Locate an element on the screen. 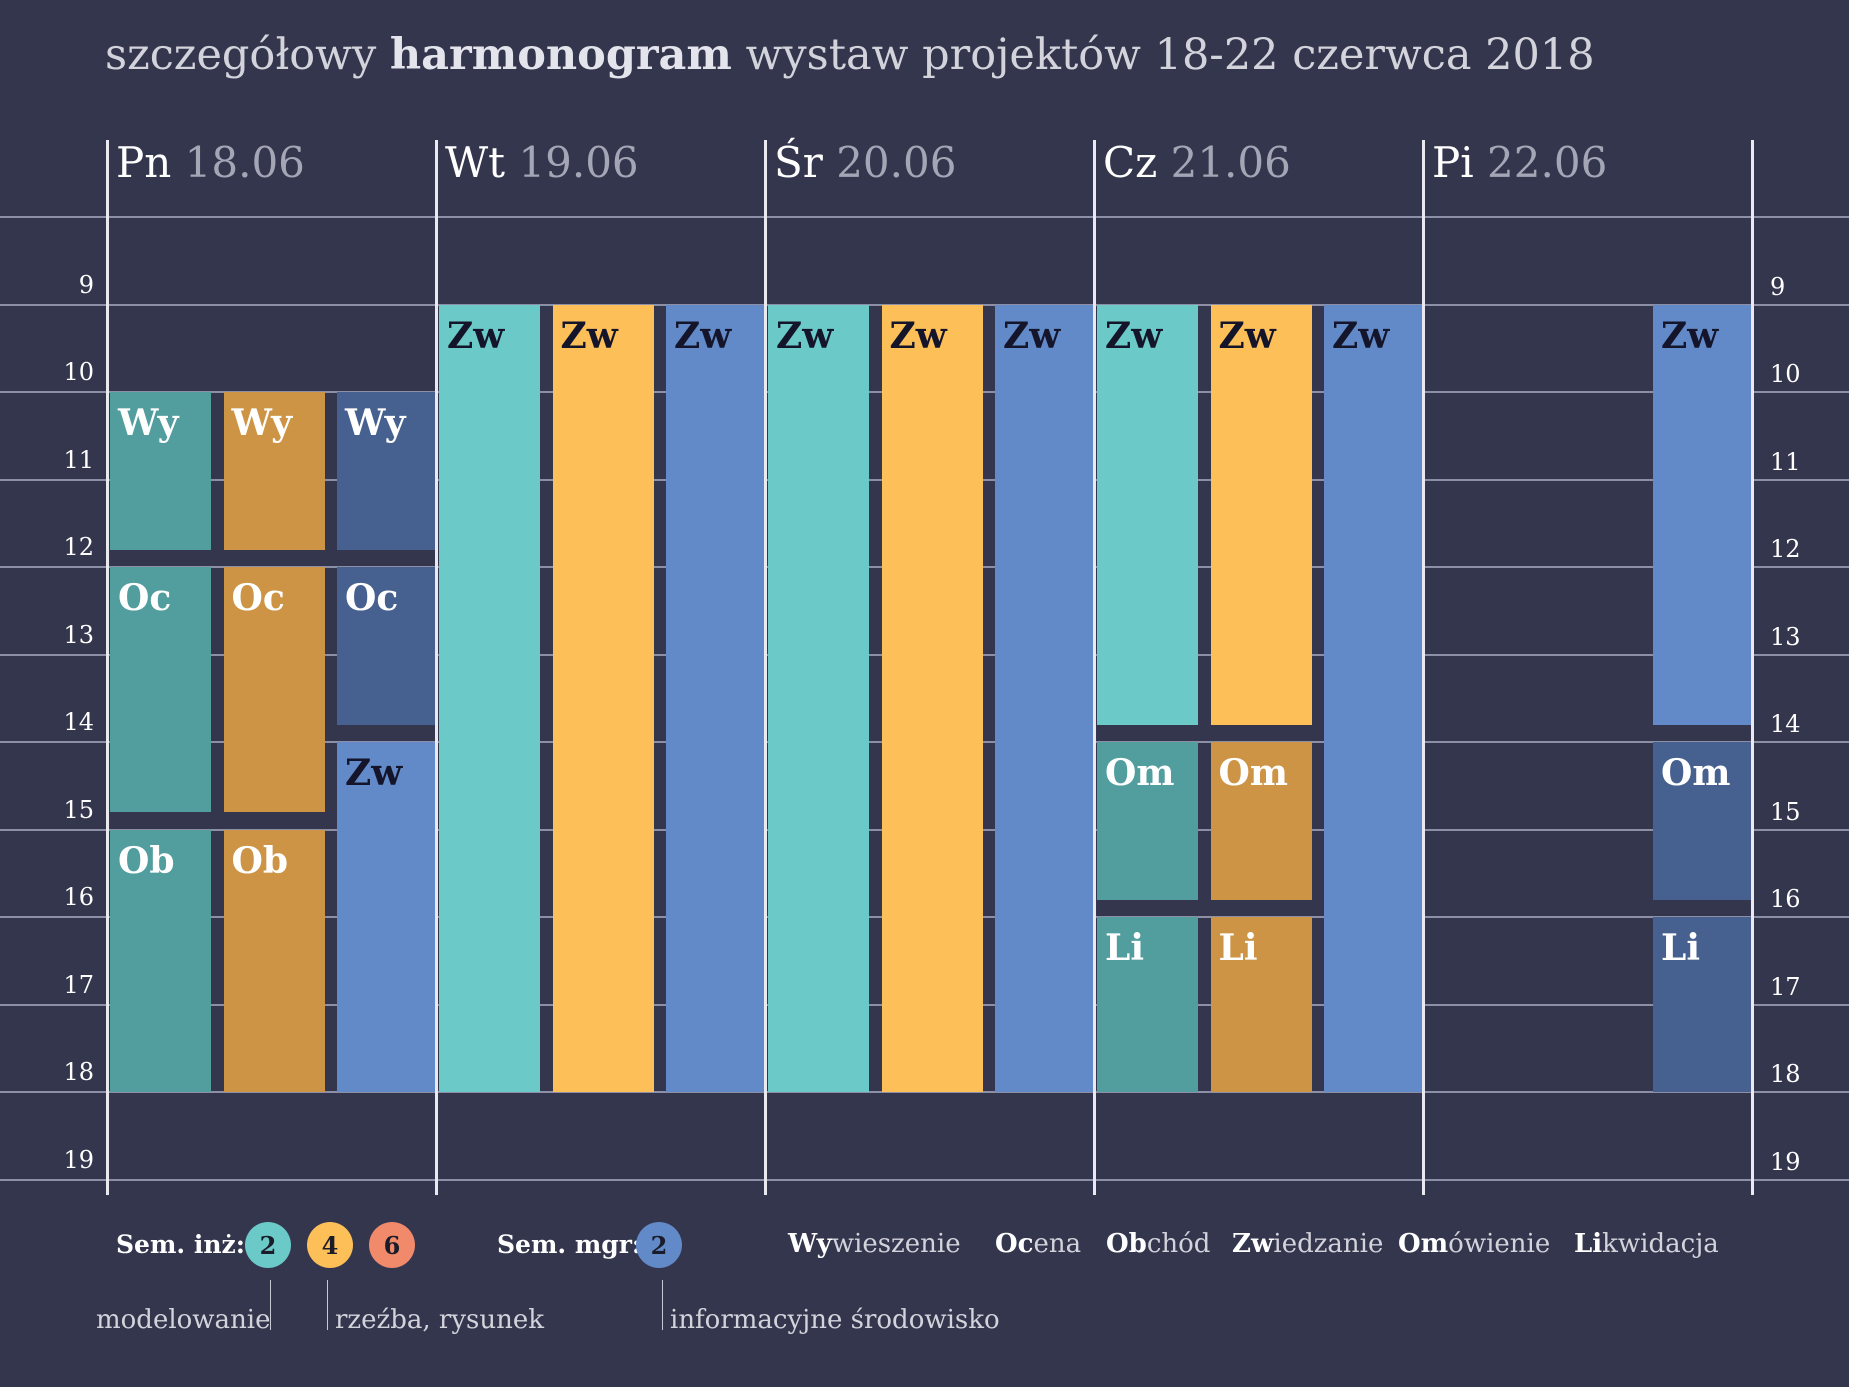  abbr-ocena: Ocena is located at coordinates (1038, 1244).